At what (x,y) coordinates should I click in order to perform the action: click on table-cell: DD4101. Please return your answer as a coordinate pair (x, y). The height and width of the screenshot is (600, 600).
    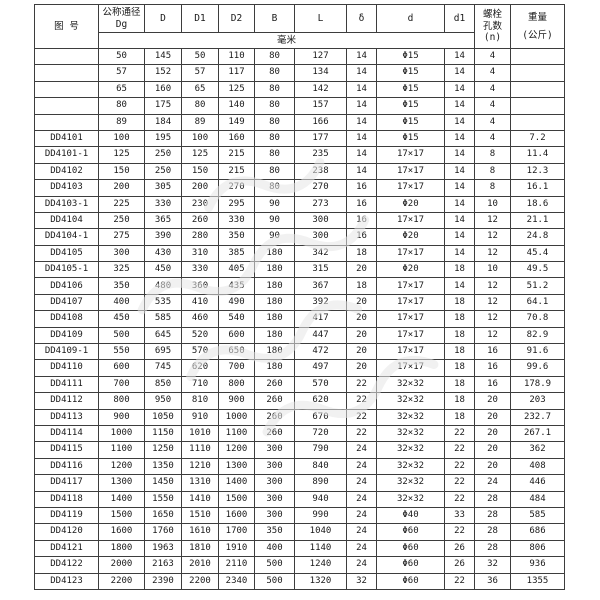
    Looking at the image, I should click on (66, 138).